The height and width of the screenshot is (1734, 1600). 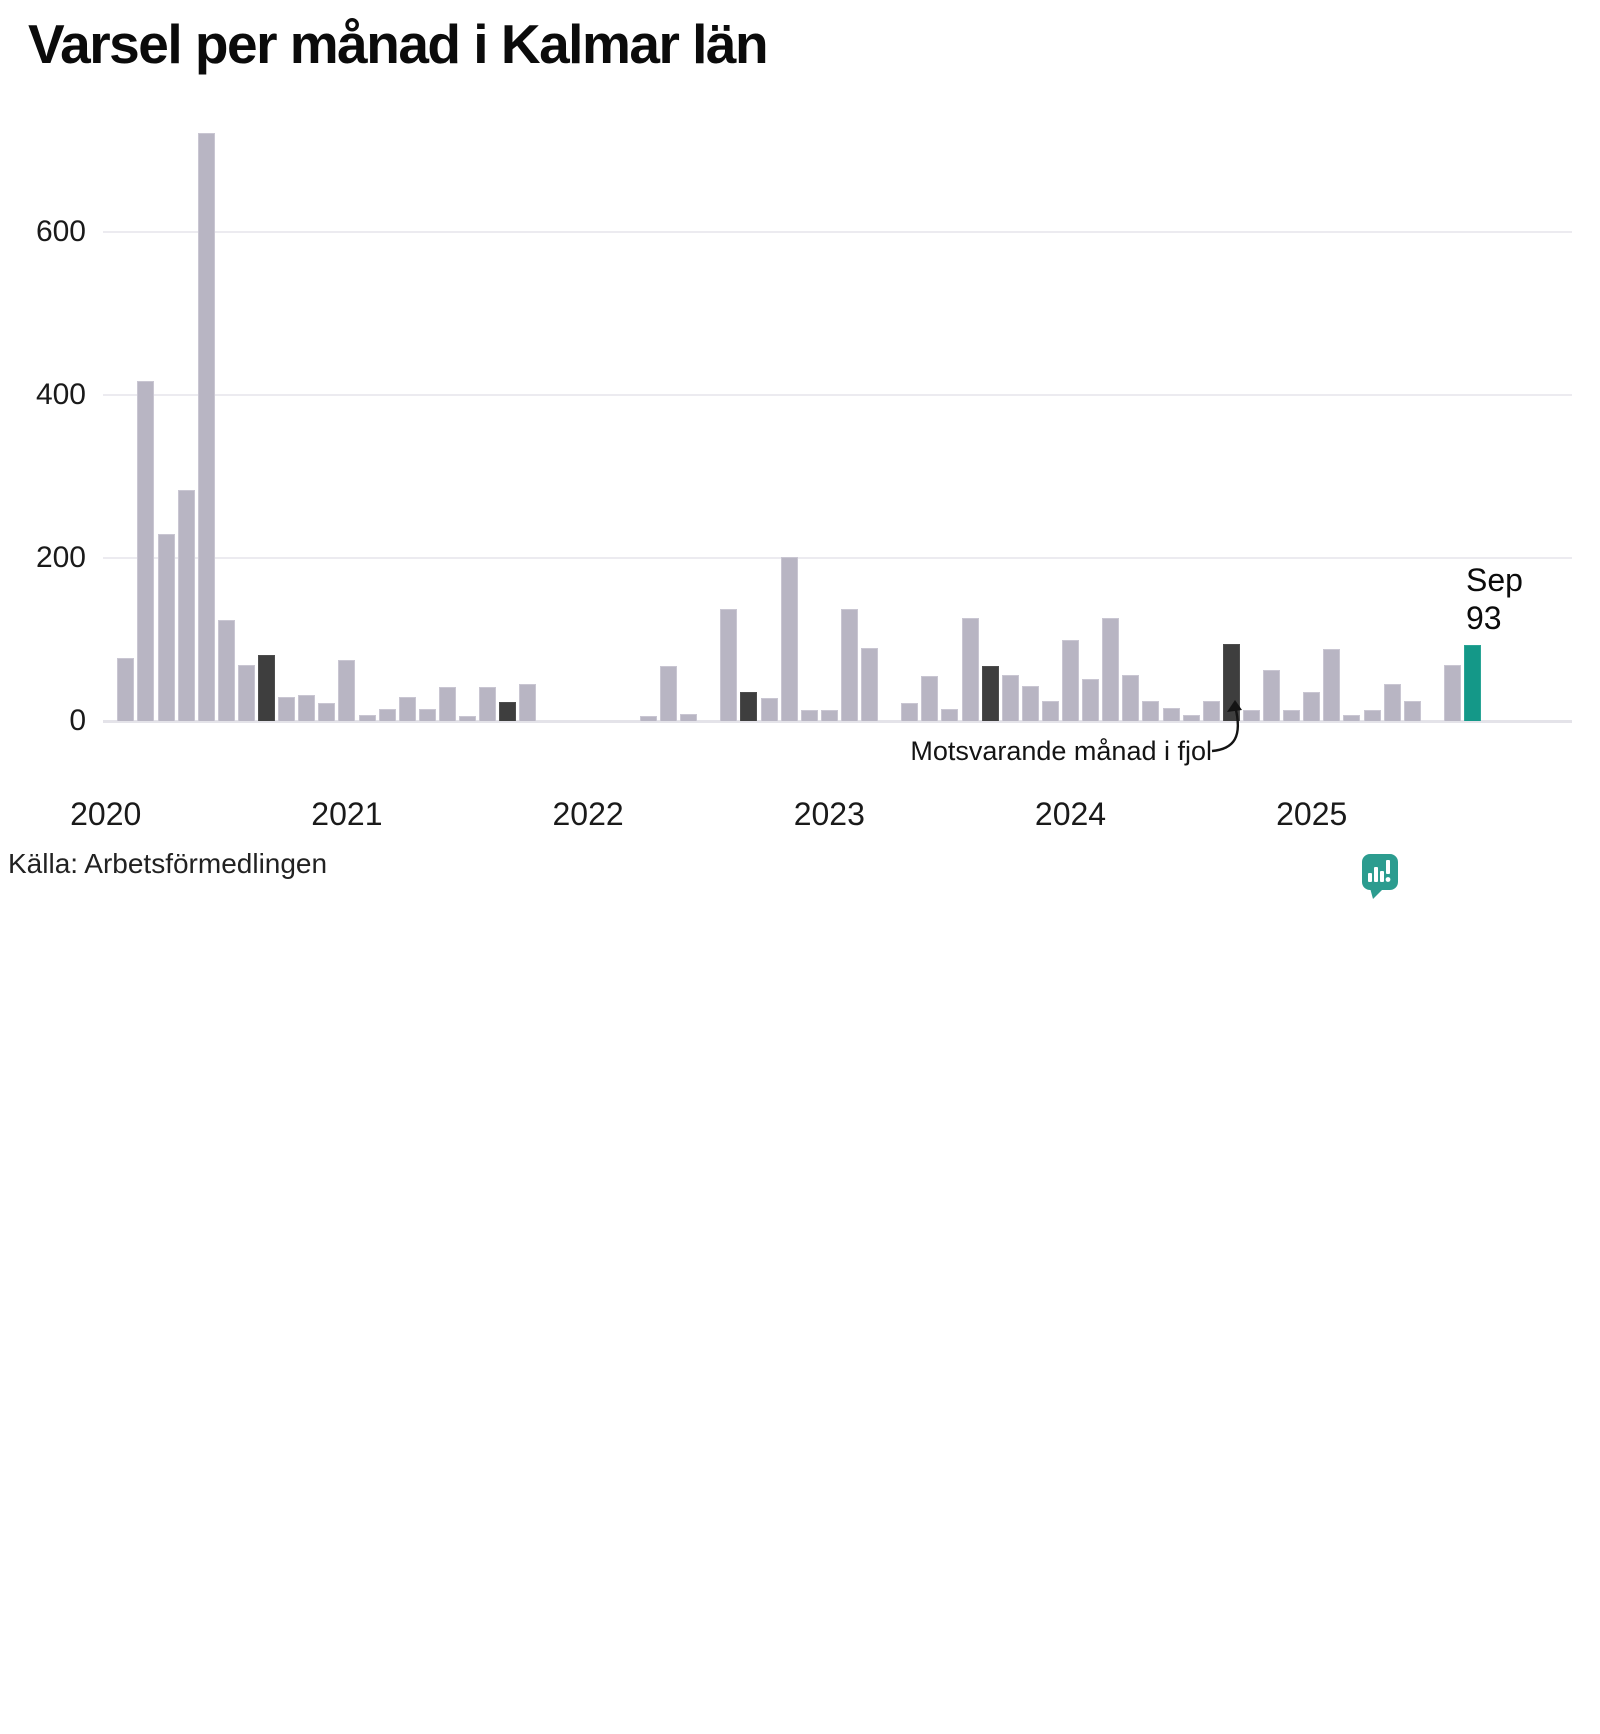 What do you see at coordinates (829, 814) in the screenshot?
I see `x-axis-year-label: 2023` at bounding box center [829, 814].